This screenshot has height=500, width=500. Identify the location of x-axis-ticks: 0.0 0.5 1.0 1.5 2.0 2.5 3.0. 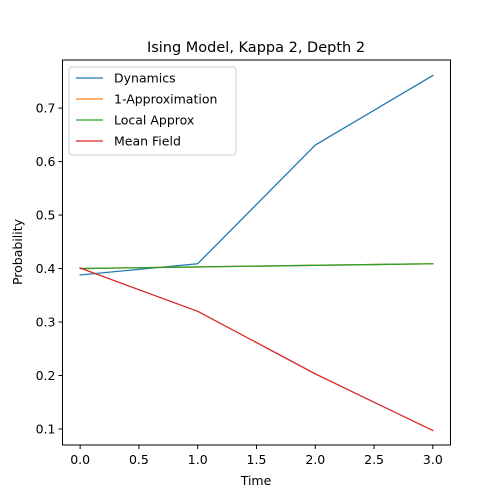
(256, 456).